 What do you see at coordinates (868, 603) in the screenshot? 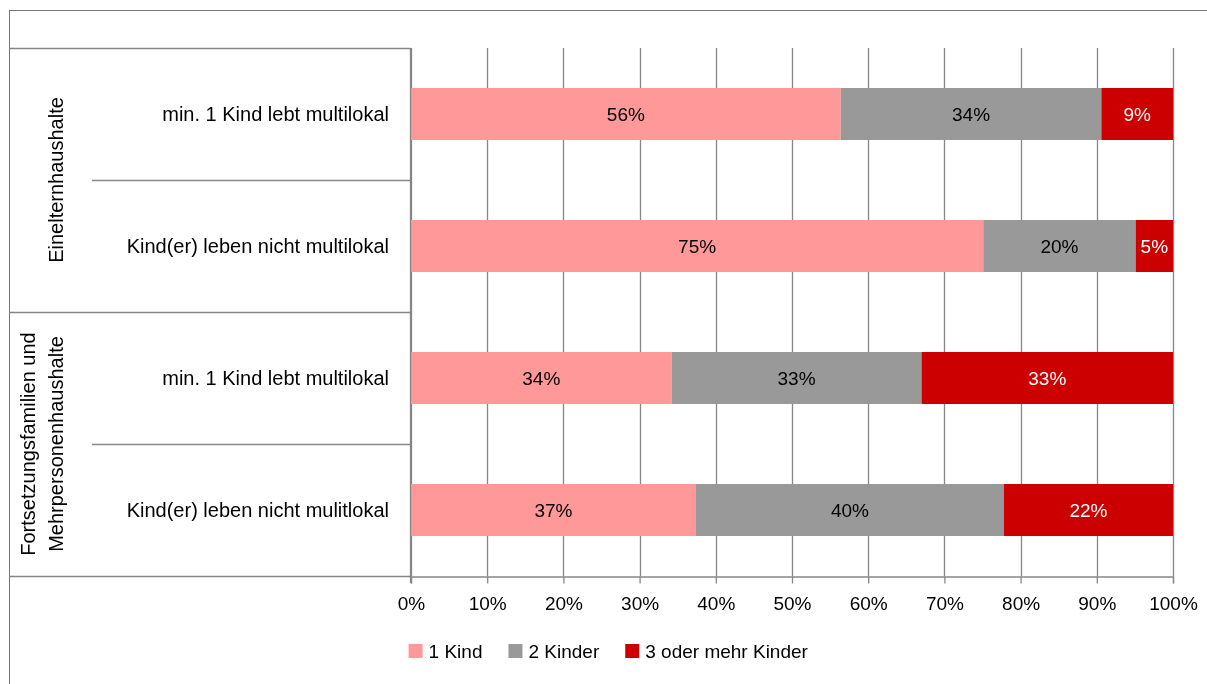
I see `x-tick-label: 60%` at bounding box center [868, 603].